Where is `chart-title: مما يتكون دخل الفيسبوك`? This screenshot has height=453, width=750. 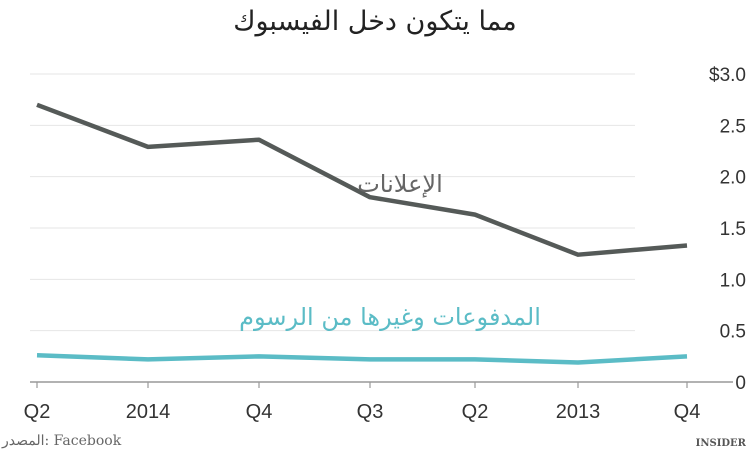 chart-title: مما يتكون دخل الفيسبوك is located at coordinates (375, 21).